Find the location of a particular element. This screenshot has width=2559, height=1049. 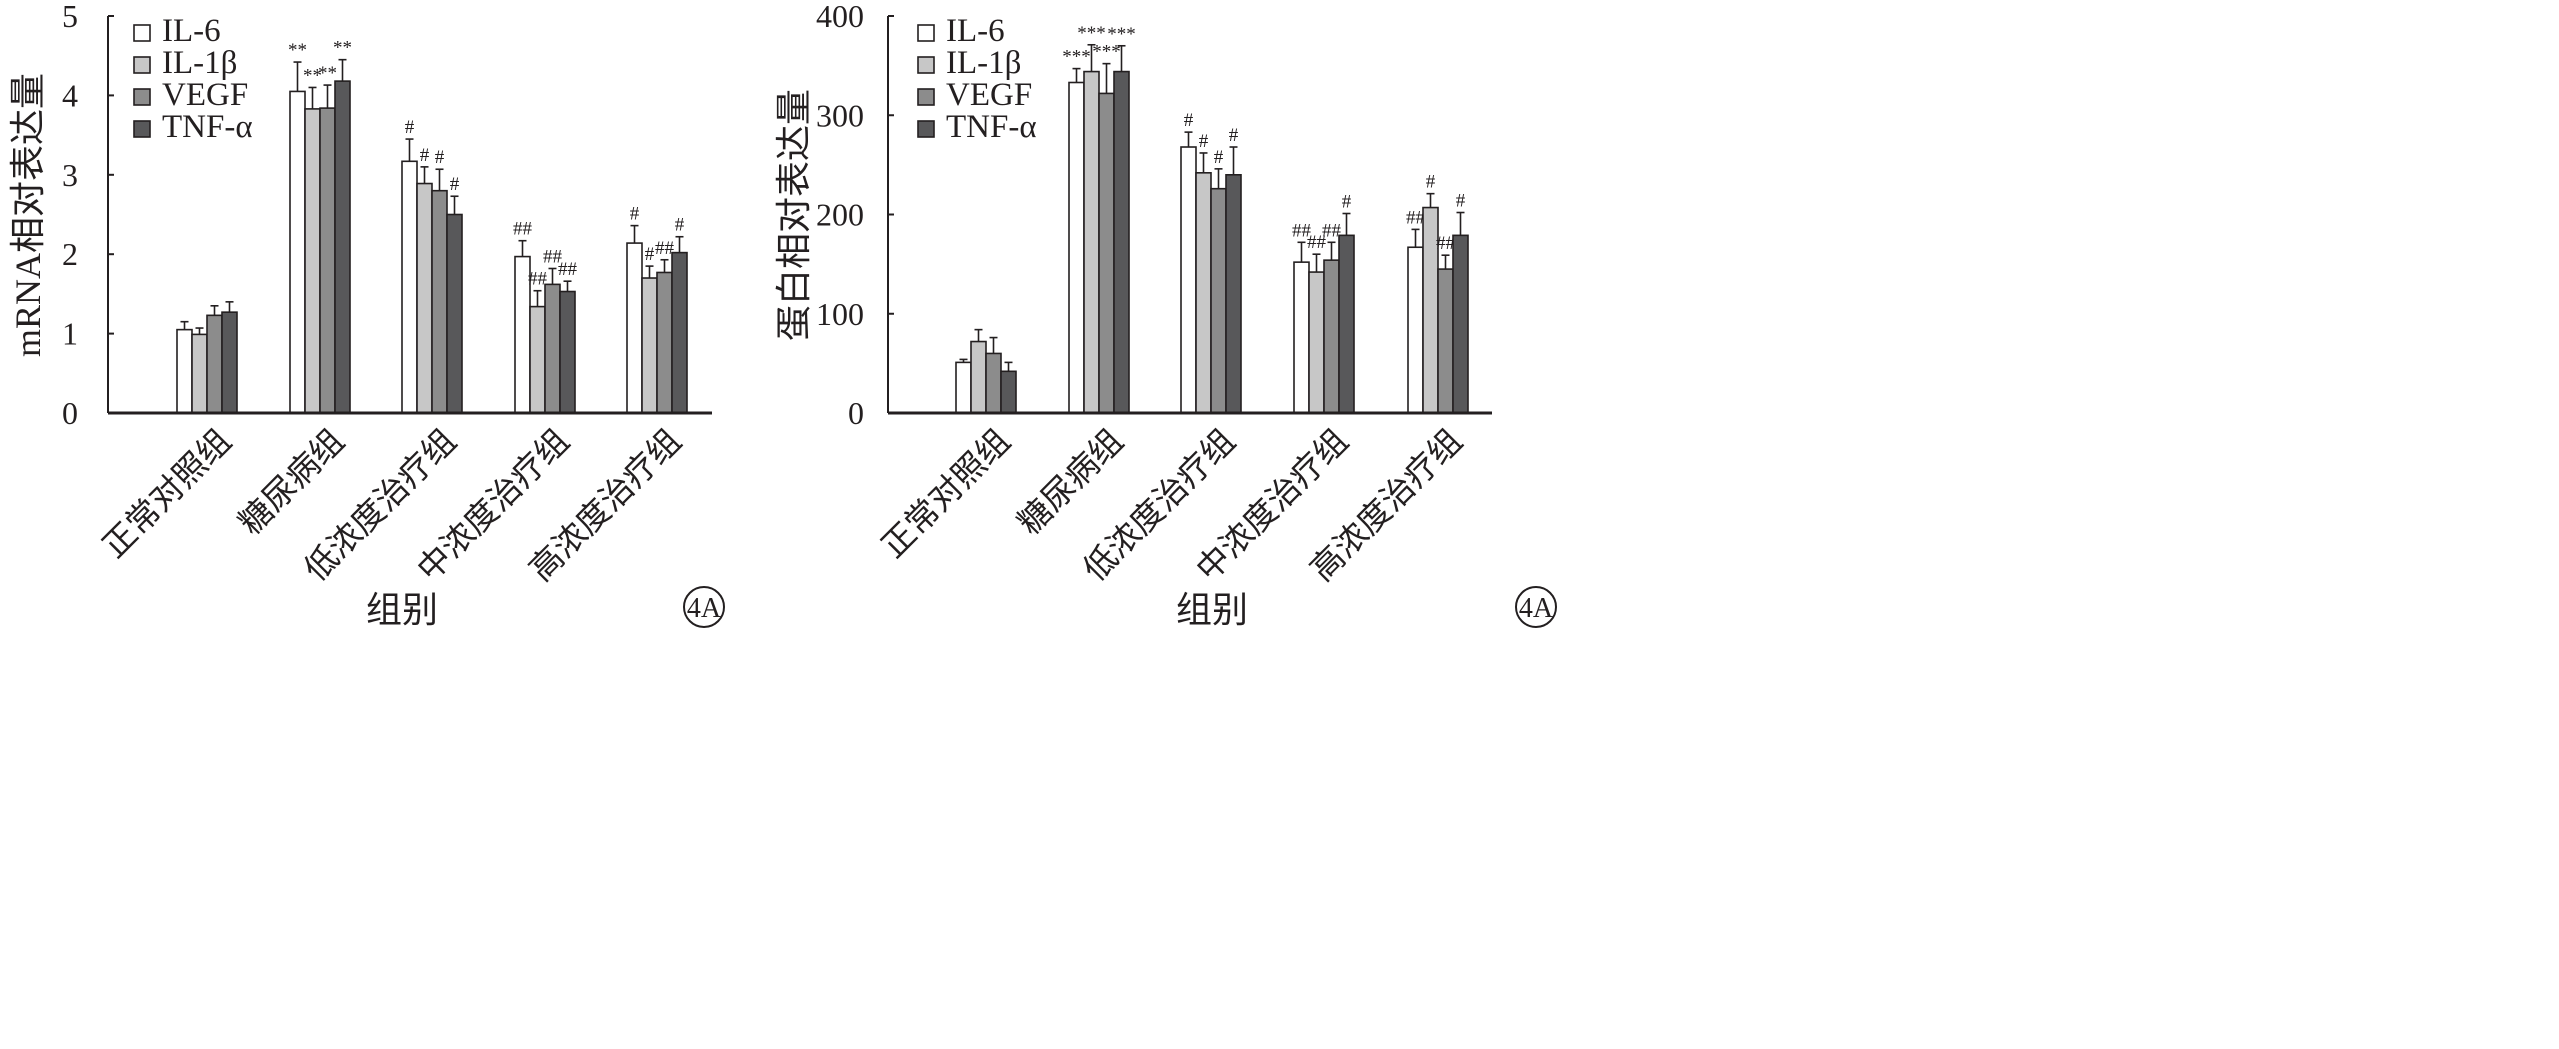

y-tick-label: 200 is located at coordinates (840, 215).